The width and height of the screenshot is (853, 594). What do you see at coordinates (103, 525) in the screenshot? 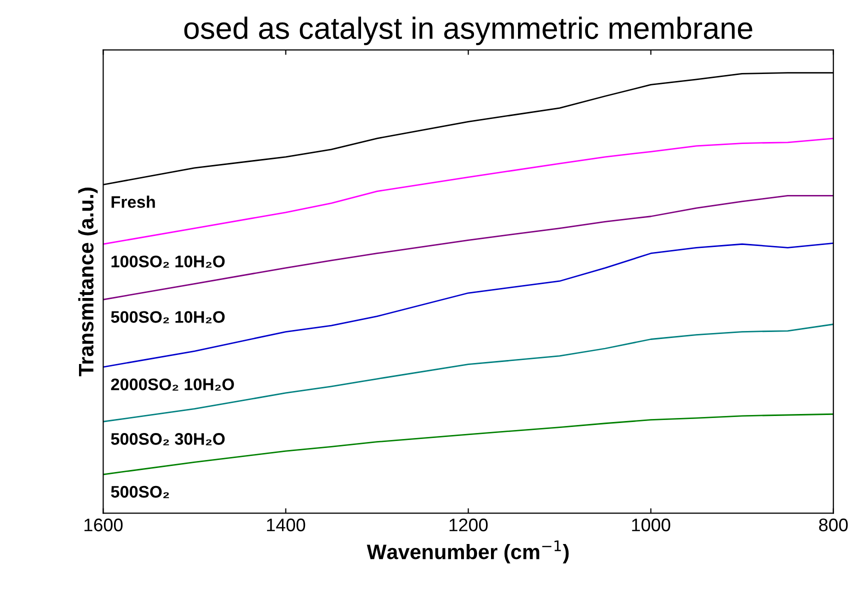
I see `x-tick-label: 1600` at bounding box center [103, 525].